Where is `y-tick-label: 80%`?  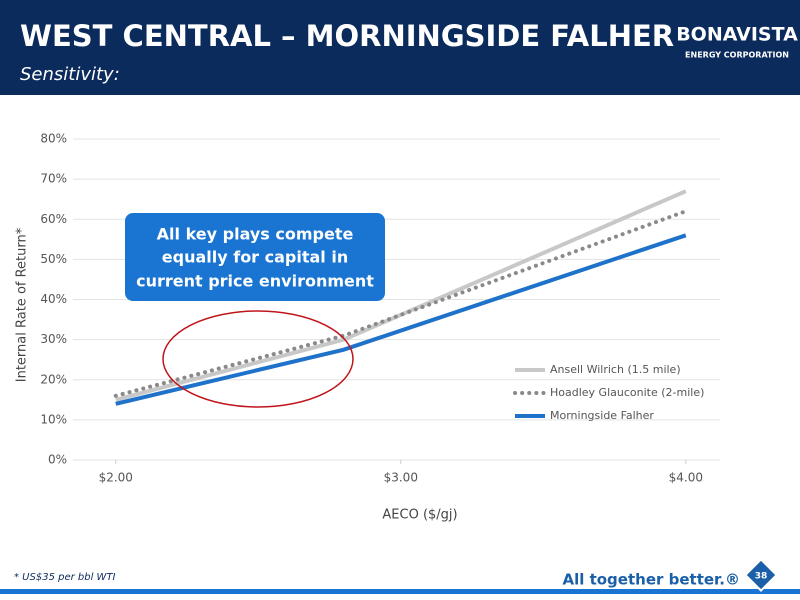
y-tick-label: 80% is located at coordinates (53, 139).